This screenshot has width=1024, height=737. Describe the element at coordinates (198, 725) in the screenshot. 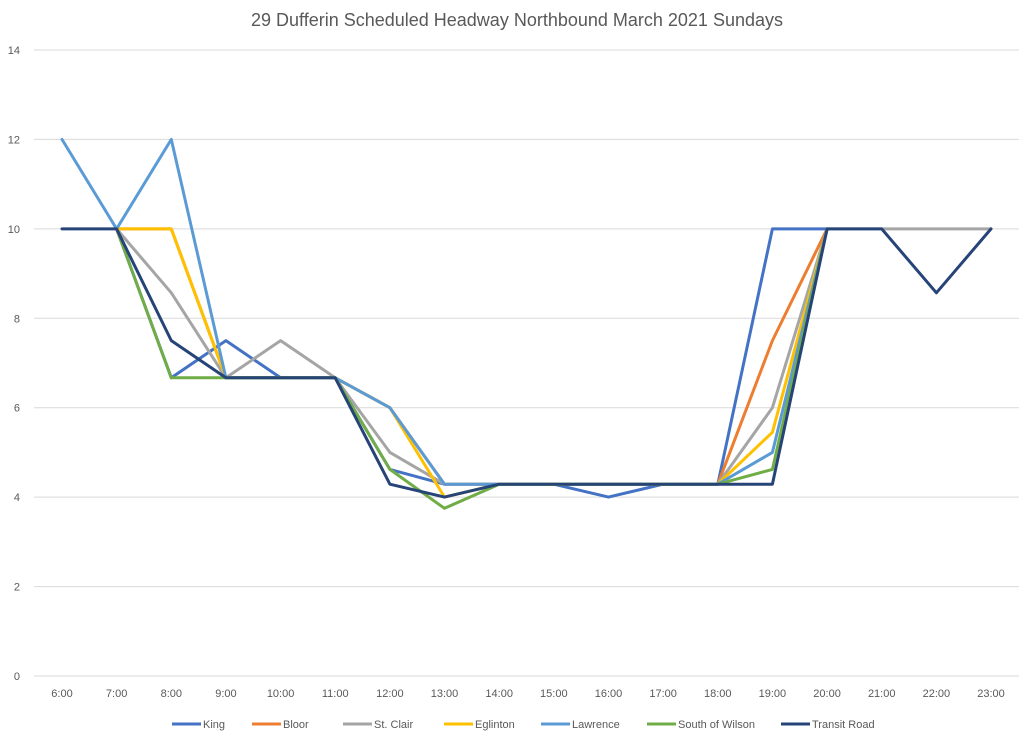

I see `legend-item: King` at that location.